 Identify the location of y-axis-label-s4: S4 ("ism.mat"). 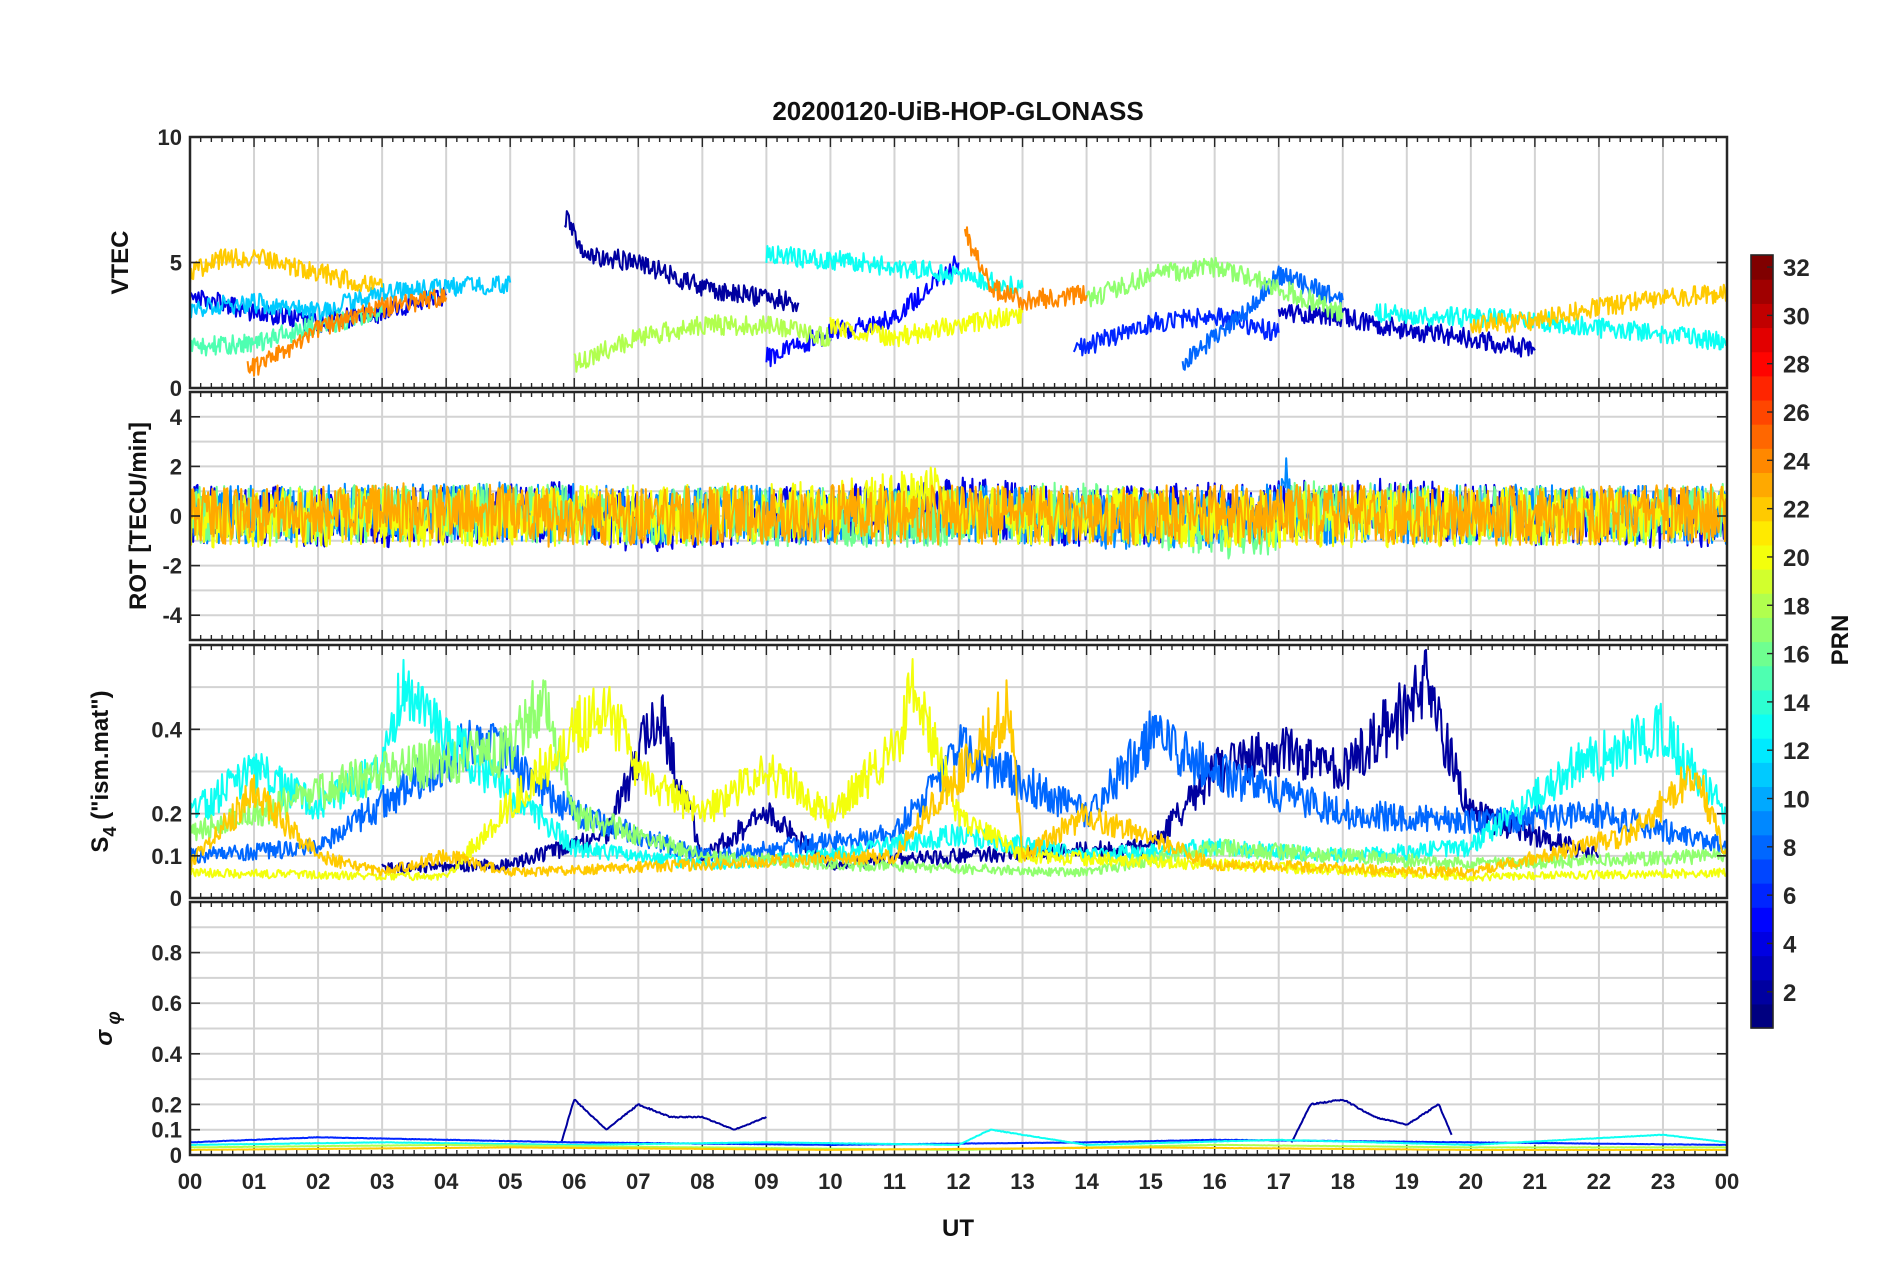
(103, 771).